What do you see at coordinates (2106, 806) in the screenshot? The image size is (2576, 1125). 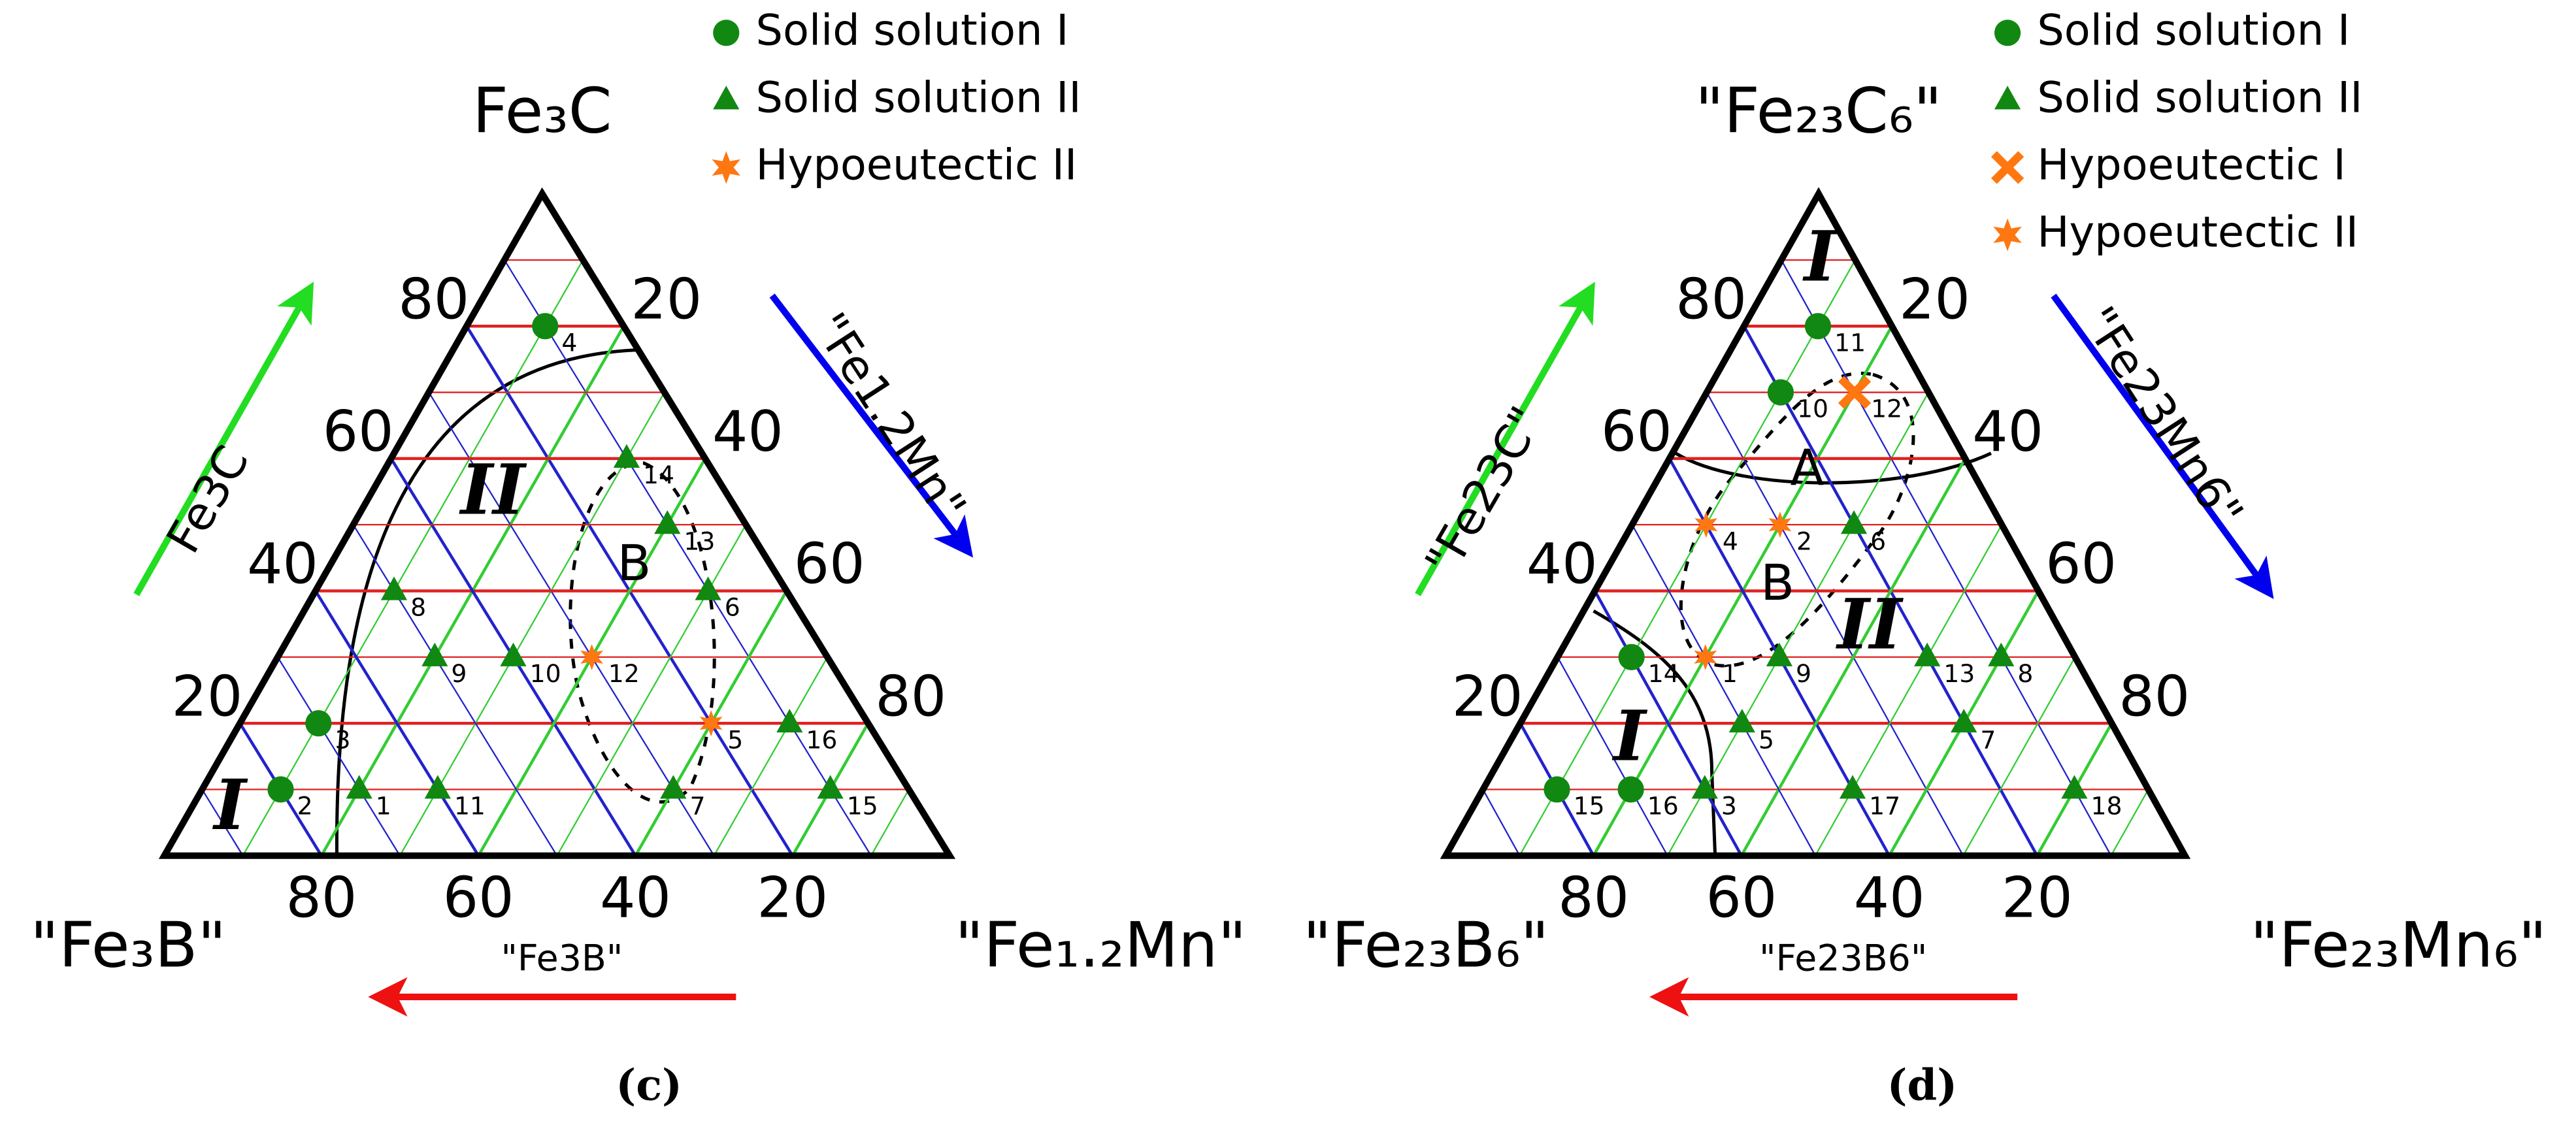 I see `point-label: 18` at bounding box center [2106, 806].